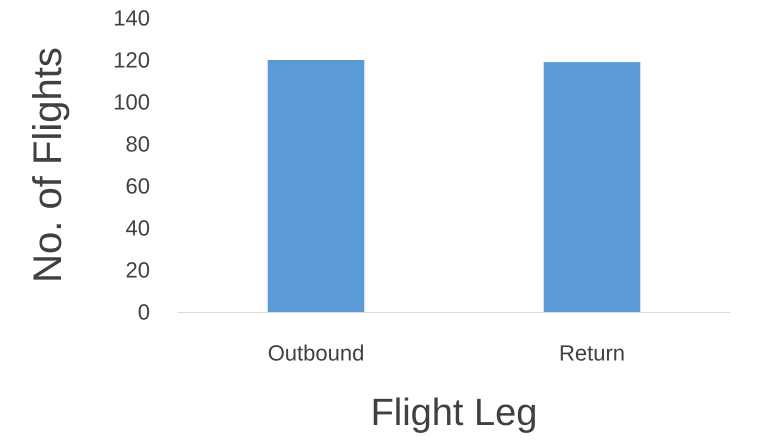 The height and width of the screenshot is (442, 763). Describe the element at coordinates (48, 165) in the screenshot. I see `y-axis-title: No. of Flights` at that location.